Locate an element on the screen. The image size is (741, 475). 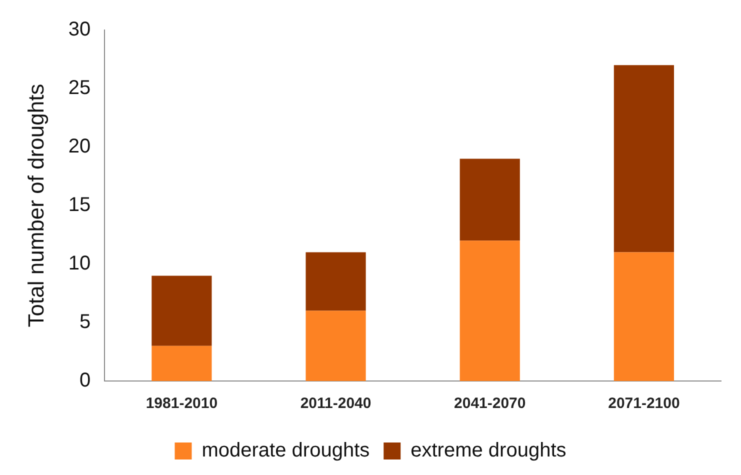
legend-label: extreme droughts is located at coordinates (488, 451).